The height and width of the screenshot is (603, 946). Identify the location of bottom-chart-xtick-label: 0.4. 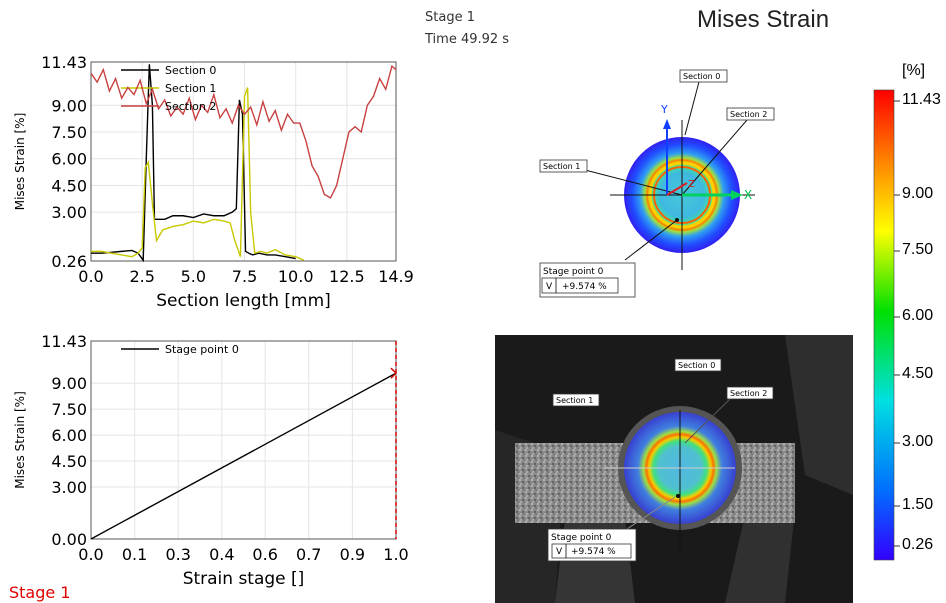
(221, 554).